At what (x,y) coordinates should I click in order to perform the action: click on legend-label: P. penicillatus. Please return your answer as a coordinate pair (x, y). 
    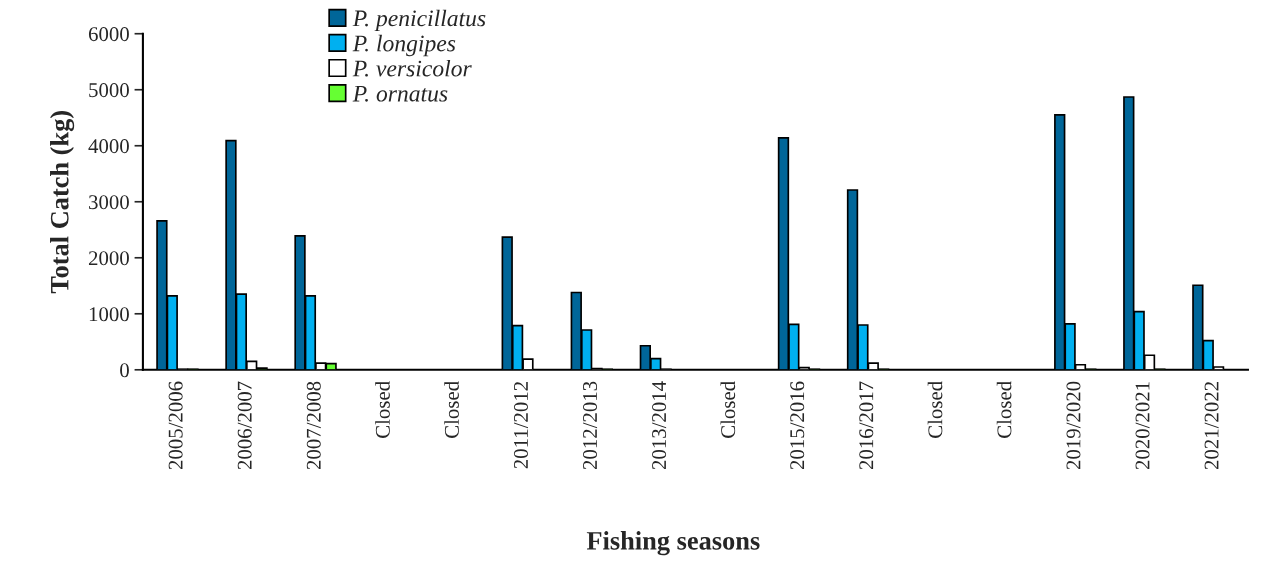
    Looking at the image, I should click on (419, 20).